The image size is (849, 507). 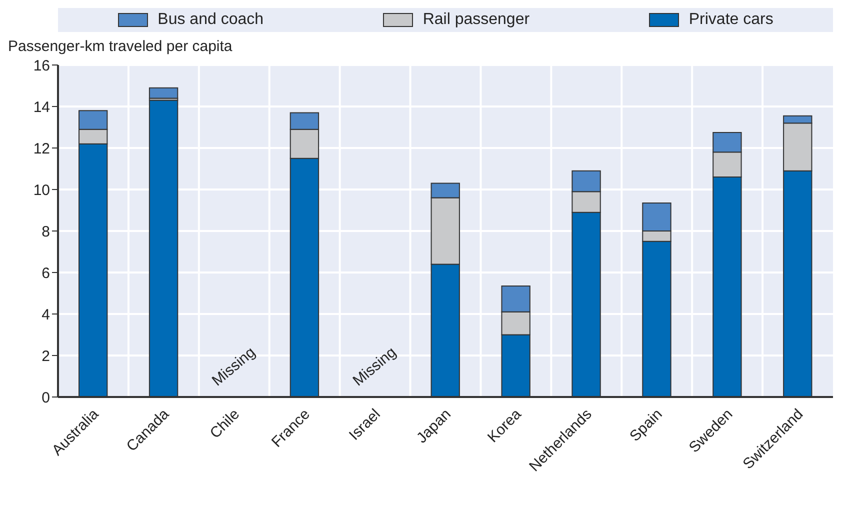 What do you see at coordinates (46, 273) in the screenshot?
I see `y-tick-label: 6` at bounding box center [46, 273].